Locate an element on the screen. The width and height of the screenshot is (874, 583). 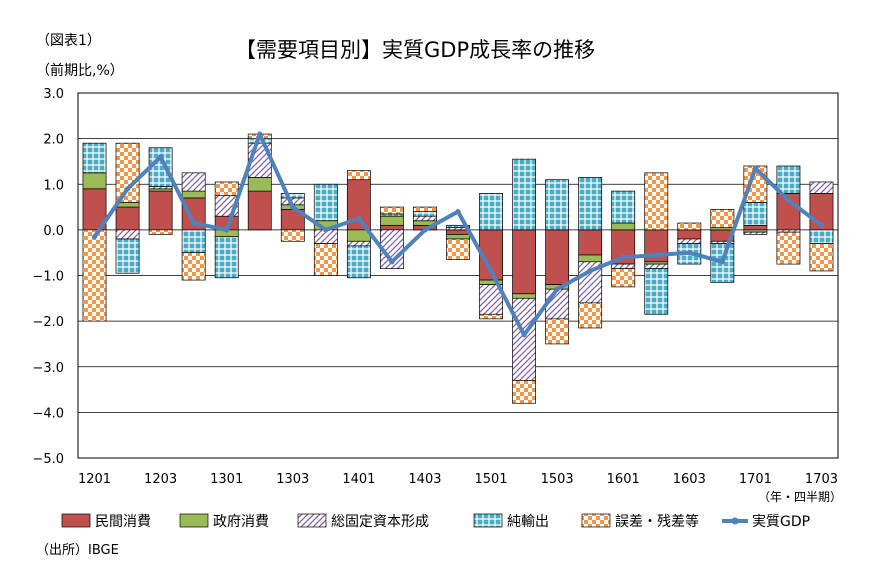
x-tick-label: 1603 is located at coordinates (689, 479).